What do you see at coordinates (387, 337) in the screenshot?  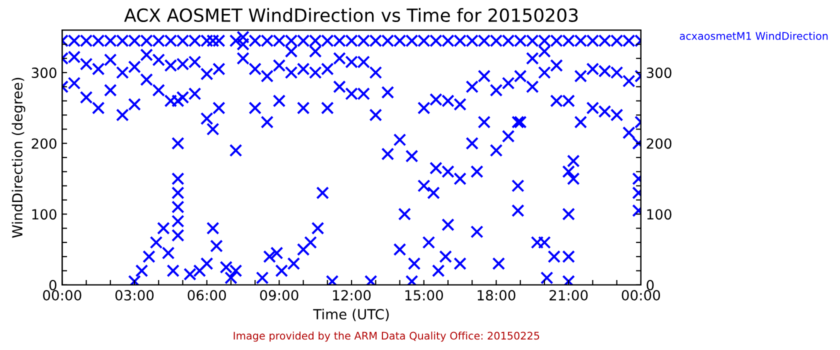 I see `text: Image provided by the ARM Data Quality Office: 20150225` at bounding box center [387, 337].